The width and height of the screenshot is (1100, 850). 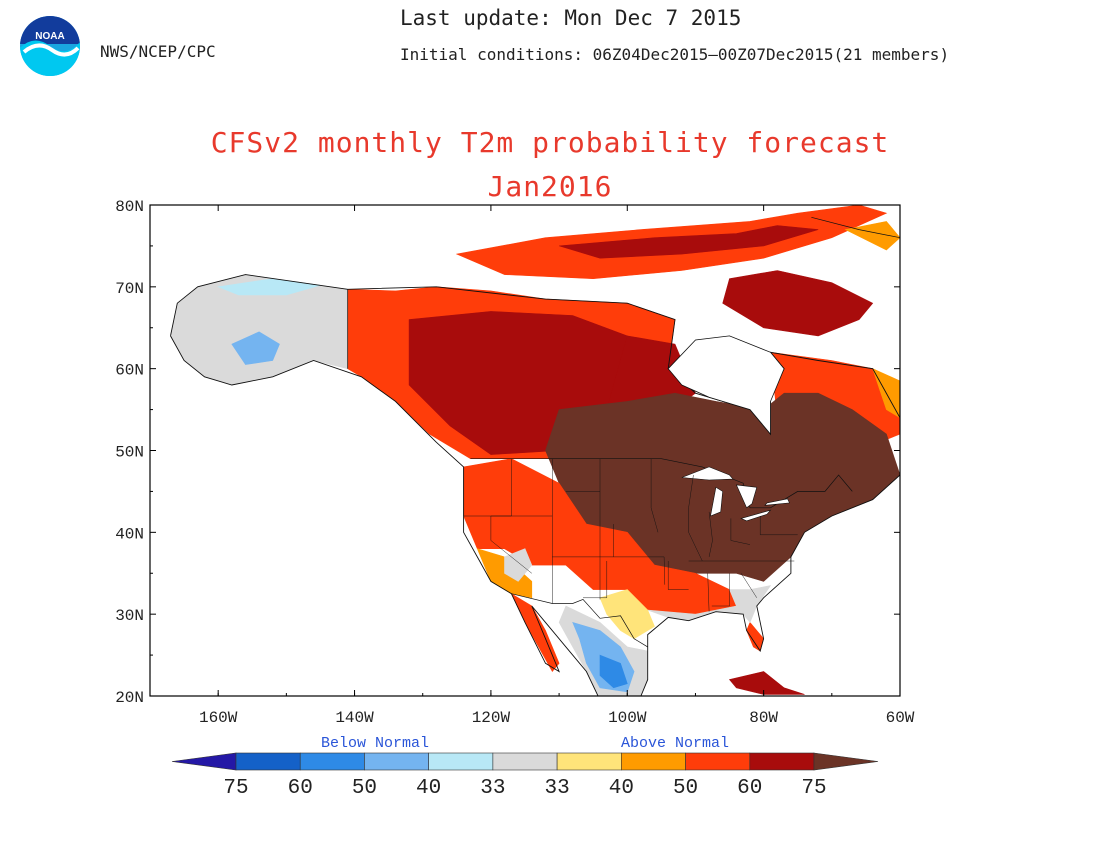 I want to click on below-normal-label: Below Normal, so click(x=375, y=743).